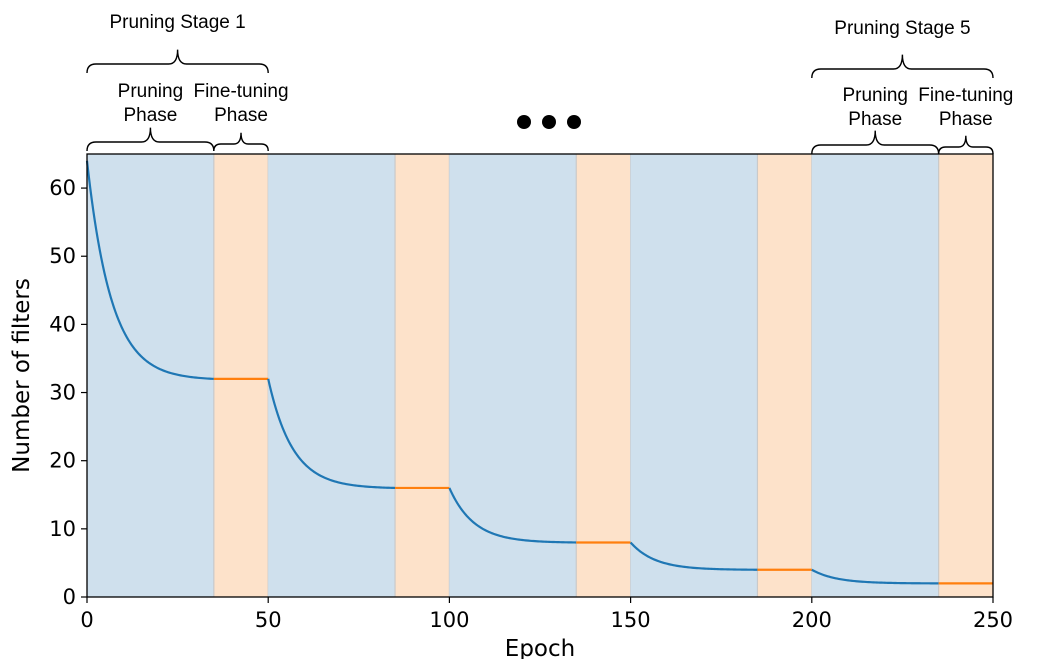  Describe the element at coordinates (62, 188) in the screenshot. I see `y-tick-label: 60` at that location.